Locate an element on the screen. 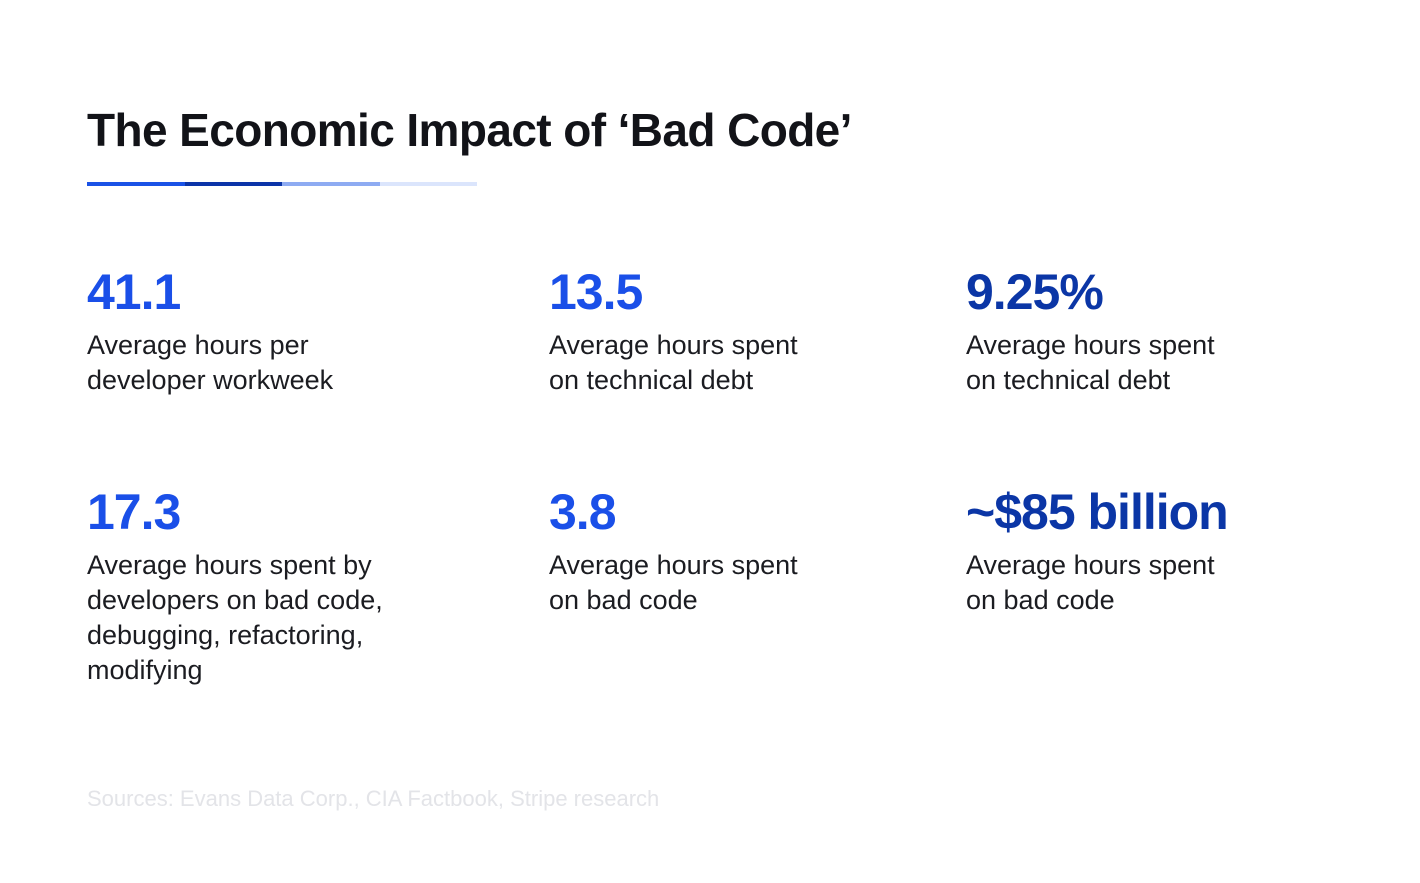 This screenshot has height=883, width=1420. title-underline is located at coordinates (282, 184).